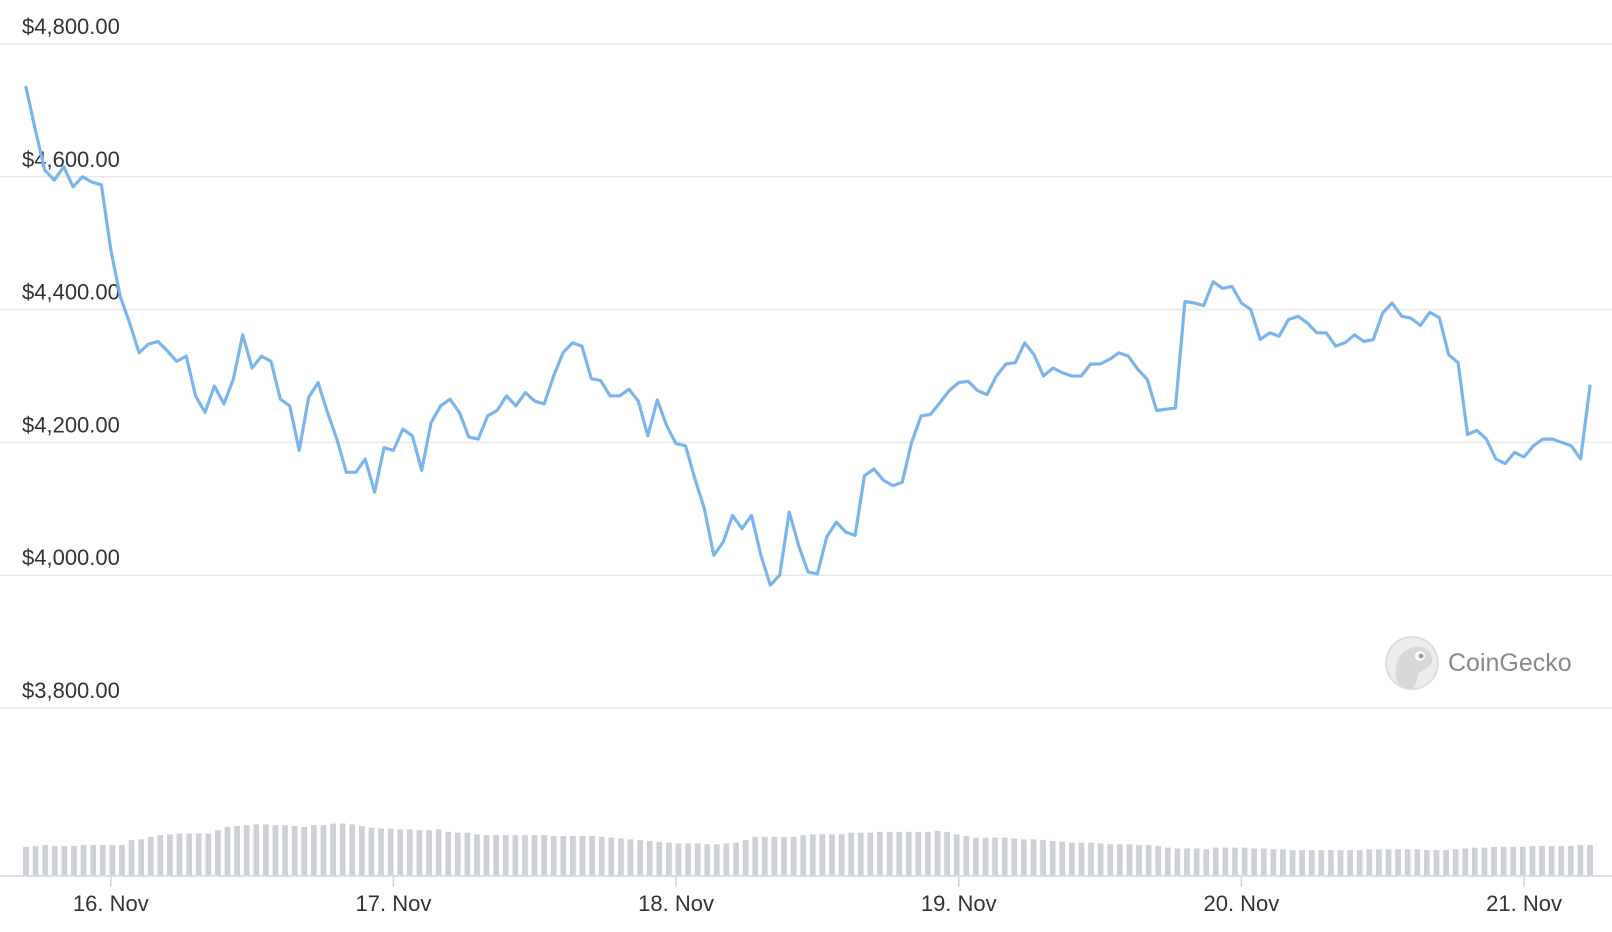  Describe the element at coordinates (1412, 663) in the screenshot. I see `gecko-logo-icon` at that location.